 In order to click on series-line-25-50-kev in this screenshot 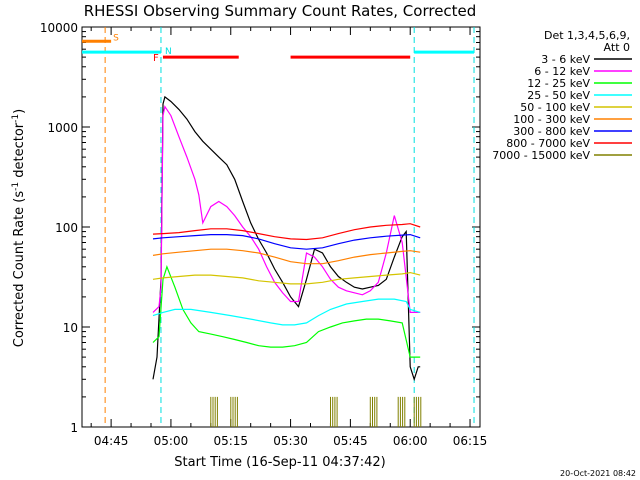, I will do `click(286, 312)`.